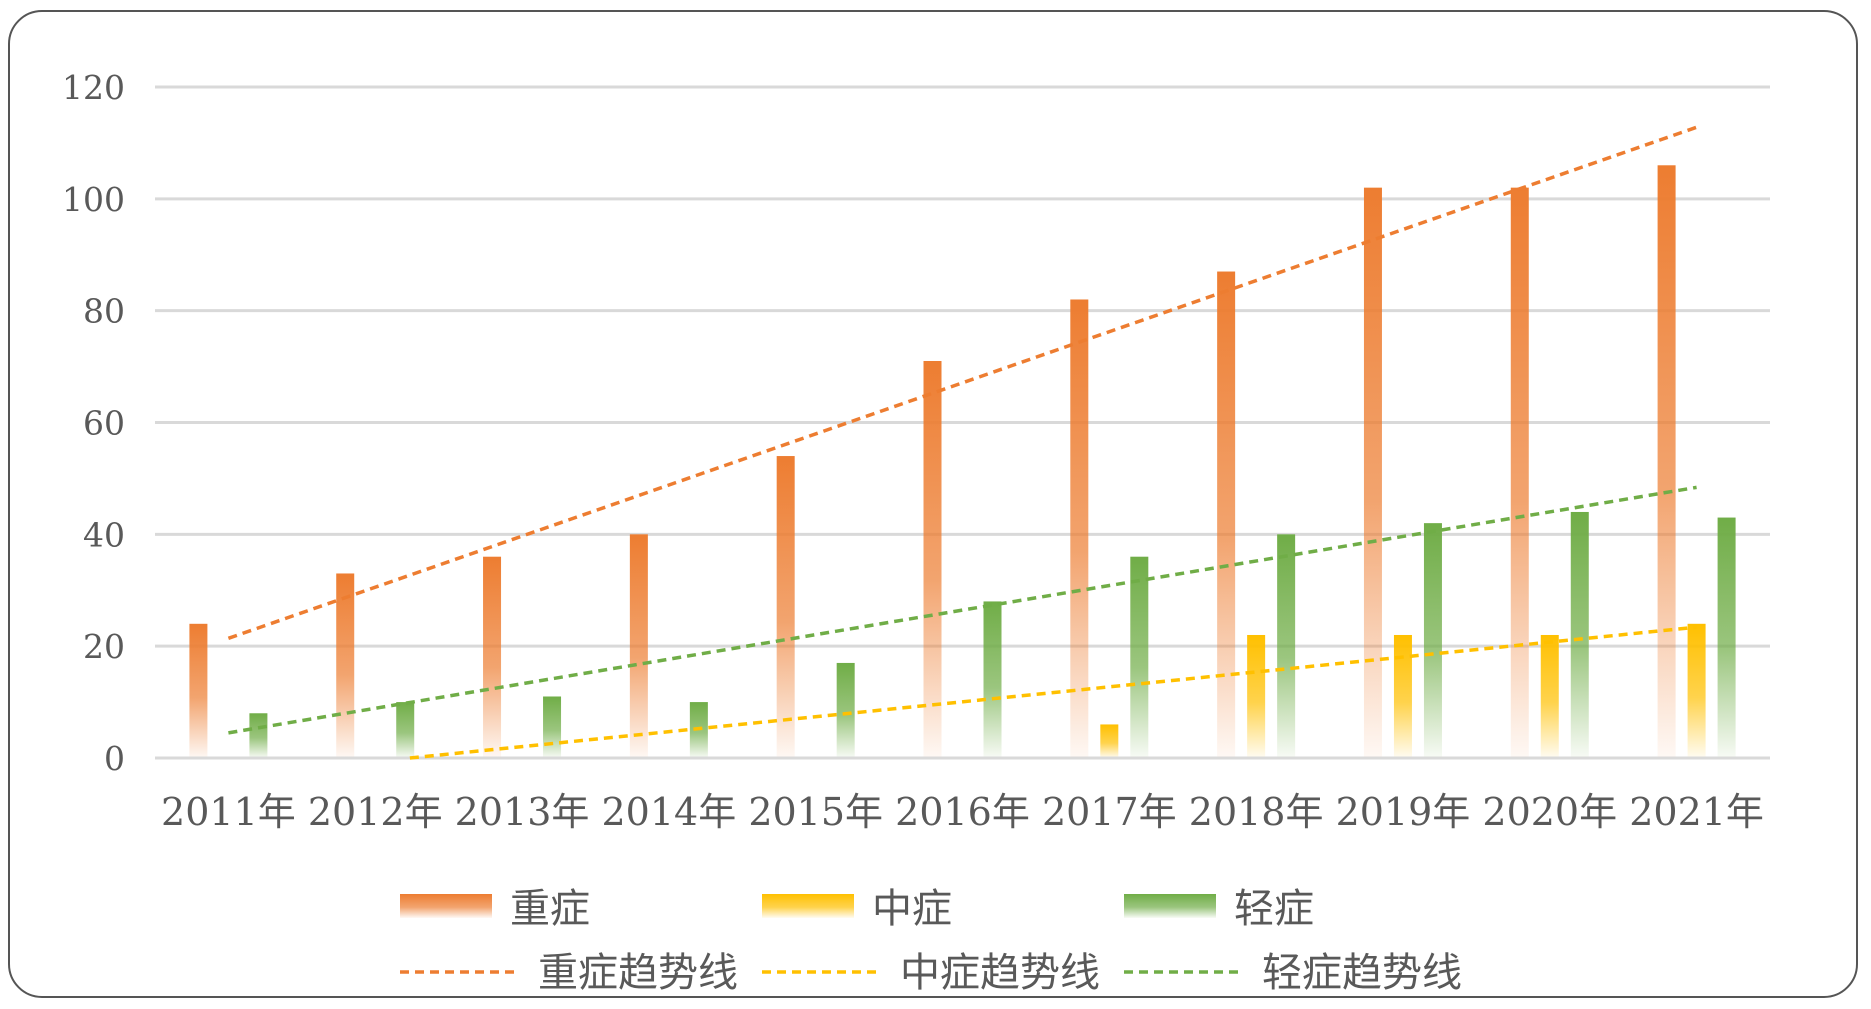 The height and width of the screenshot is (1009, 1871). I want to click on y-axis-ticks: 0 20 40 60 80 100 120, so click(93, 423).